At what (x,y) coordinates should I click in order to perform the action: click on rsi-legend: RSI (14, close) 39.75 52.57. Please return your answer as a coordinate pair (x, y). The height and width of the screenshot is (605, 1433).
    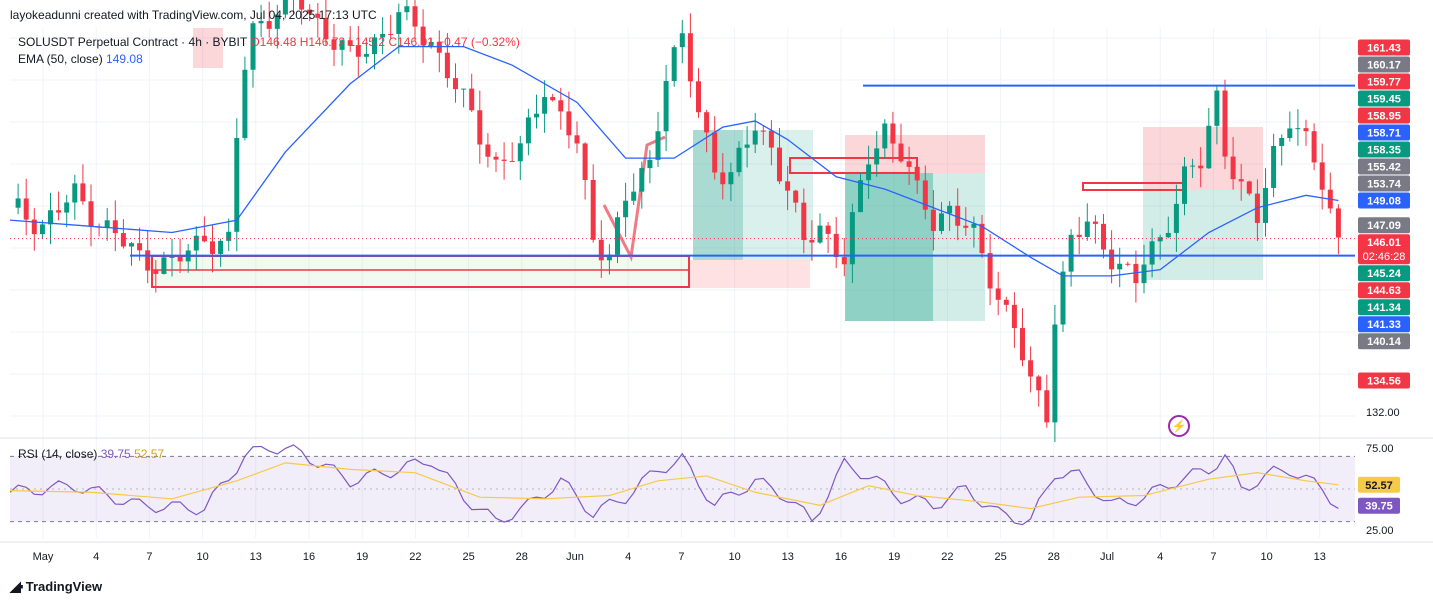
    Looking at the image, I should click on (91, 454).